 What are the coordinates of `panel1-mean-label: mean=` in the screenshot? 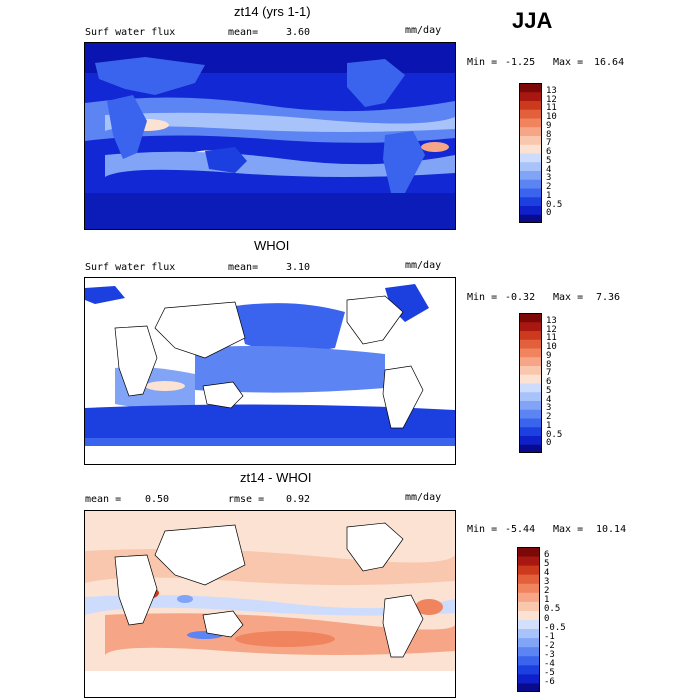 It's located at (243, 32).